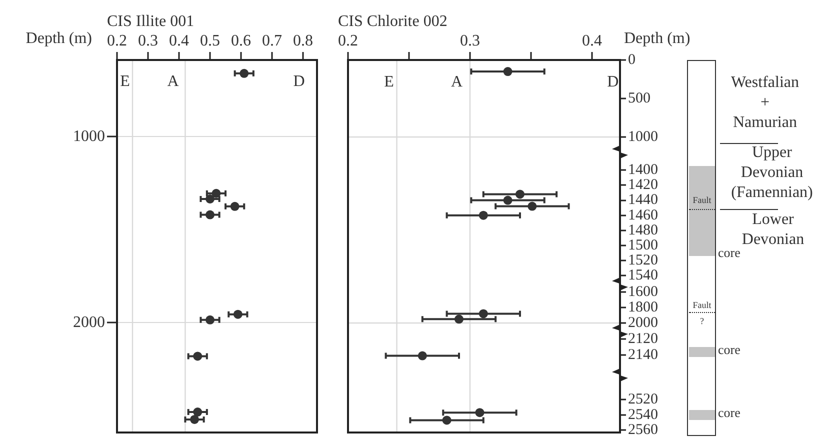  What do you see at coordinates (639, 98) in the screenshot?
I see `y-tick-label: 500` at bounding box center [639, 98].